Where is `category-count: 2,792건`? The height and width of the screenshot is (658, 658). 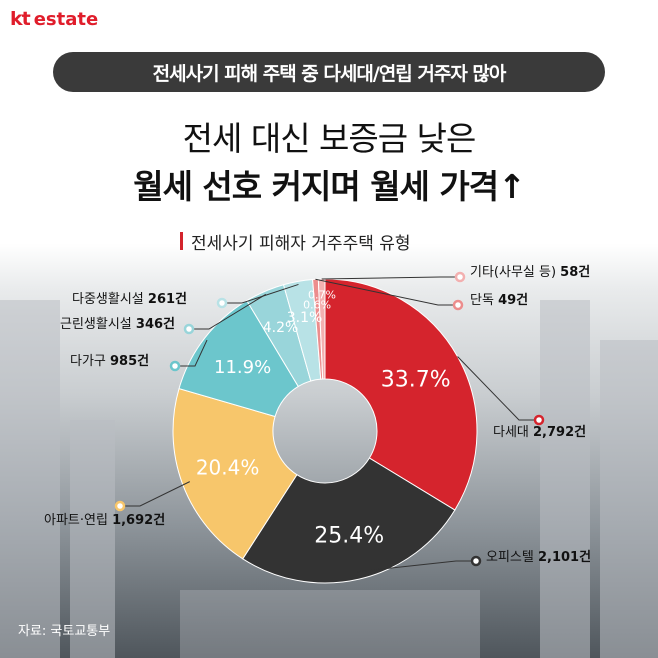 category-count: 2,792건 is located at coordinates (560, 432).